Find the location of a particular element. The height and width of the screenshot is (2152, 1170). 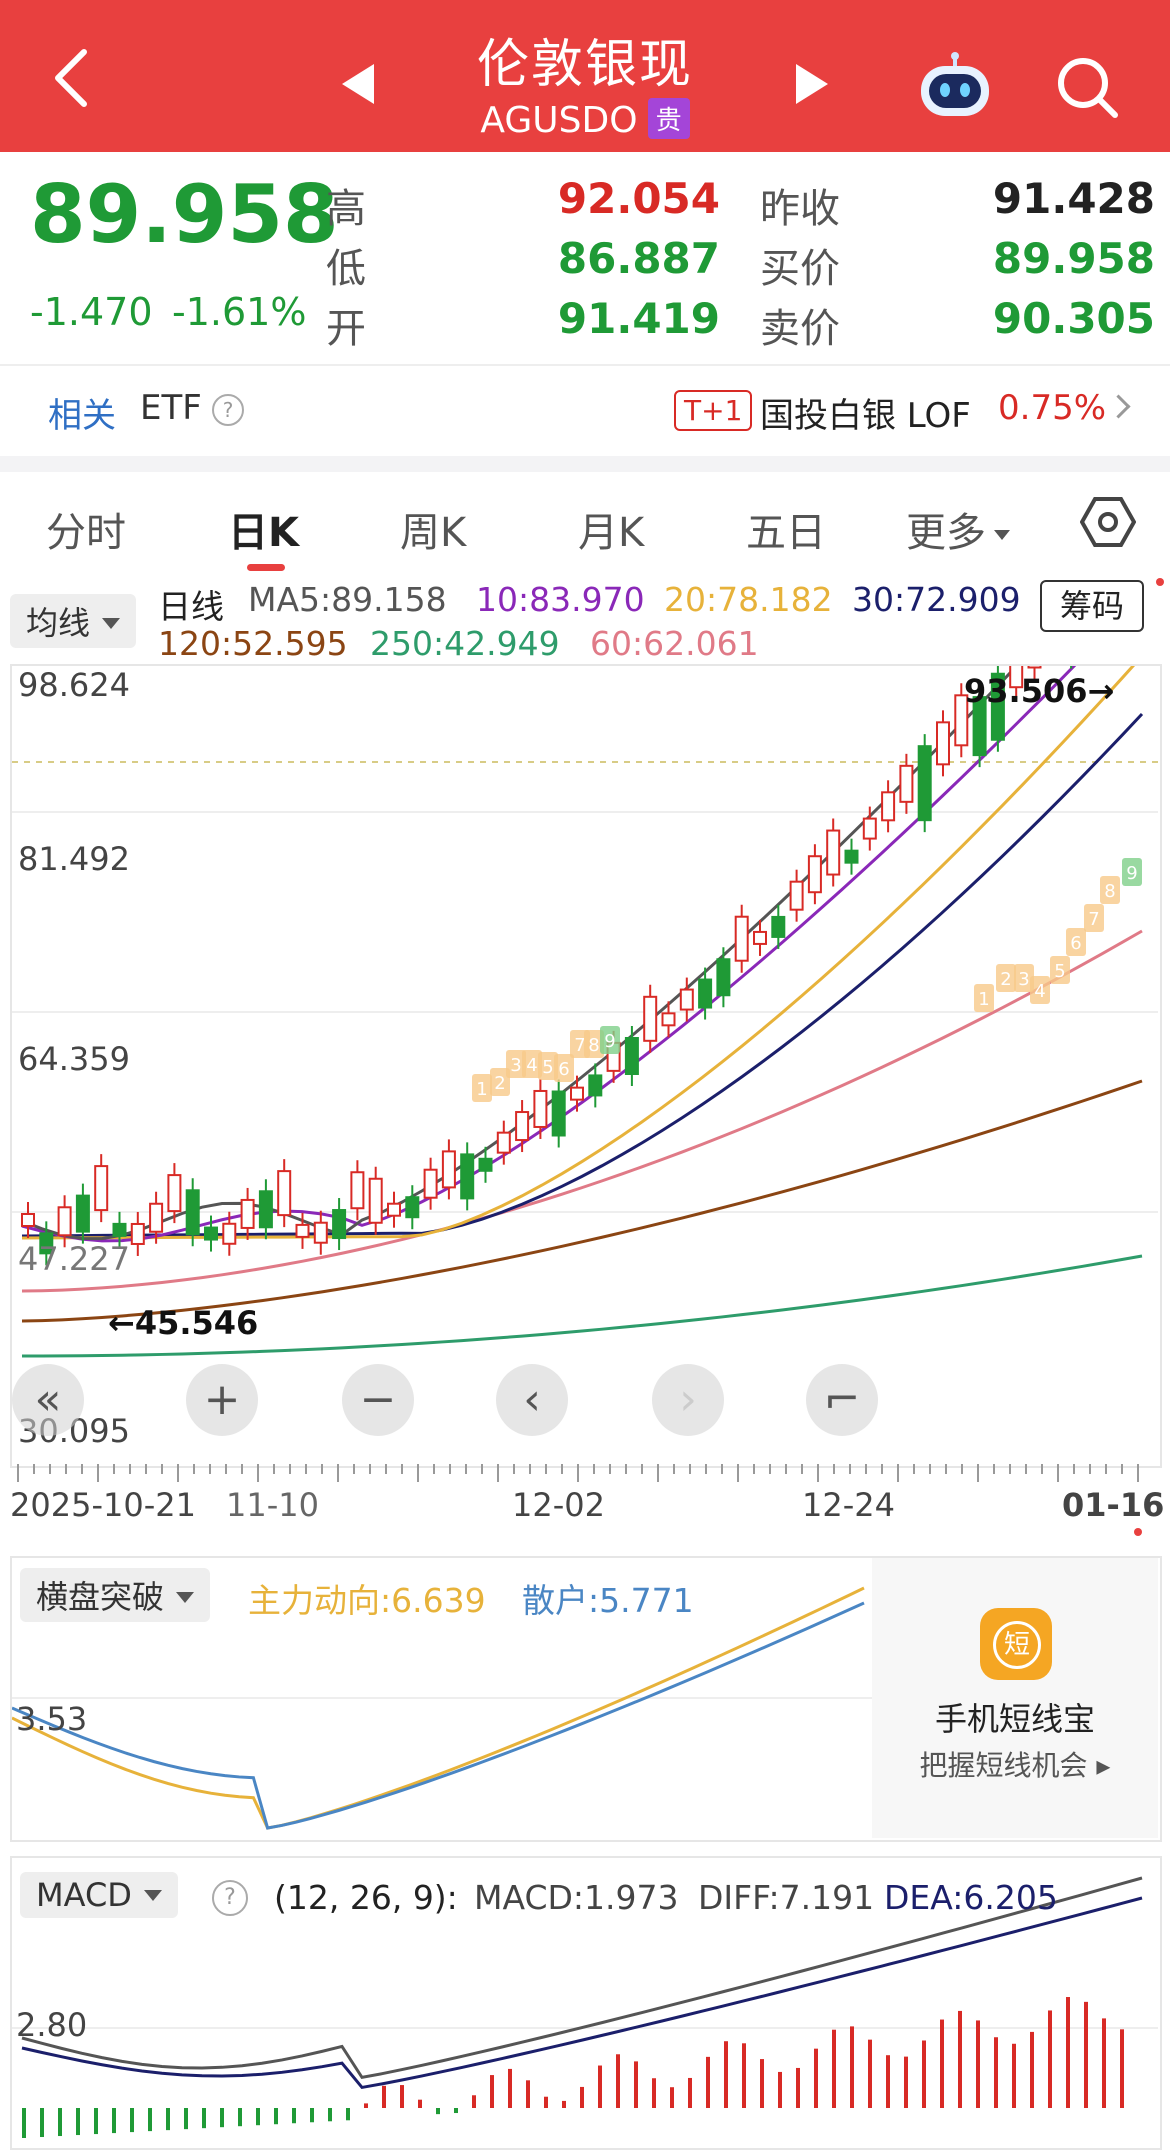

dropdown-caret-icon is located at coordinates (152, 1895).